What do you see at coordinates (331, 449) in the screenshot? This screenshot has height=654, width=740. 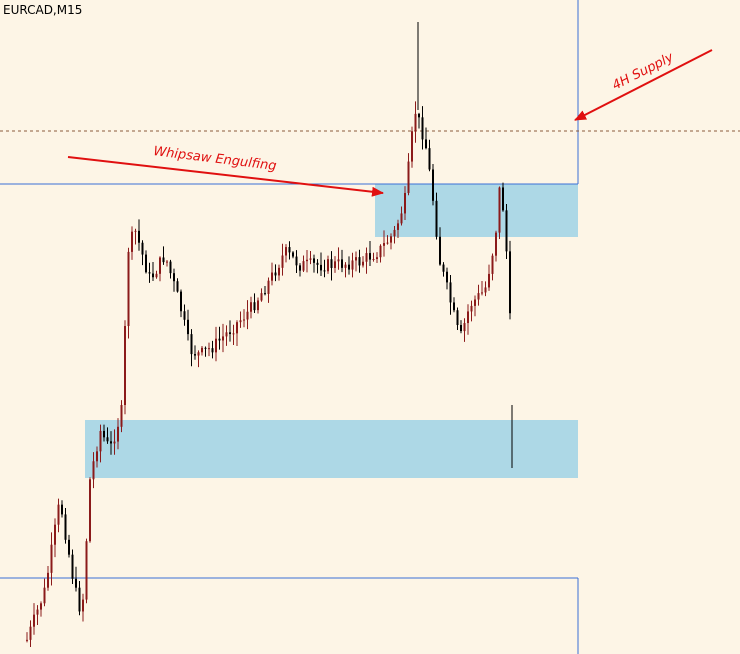 I see `demand-zone` at bounding box center [331, 449].